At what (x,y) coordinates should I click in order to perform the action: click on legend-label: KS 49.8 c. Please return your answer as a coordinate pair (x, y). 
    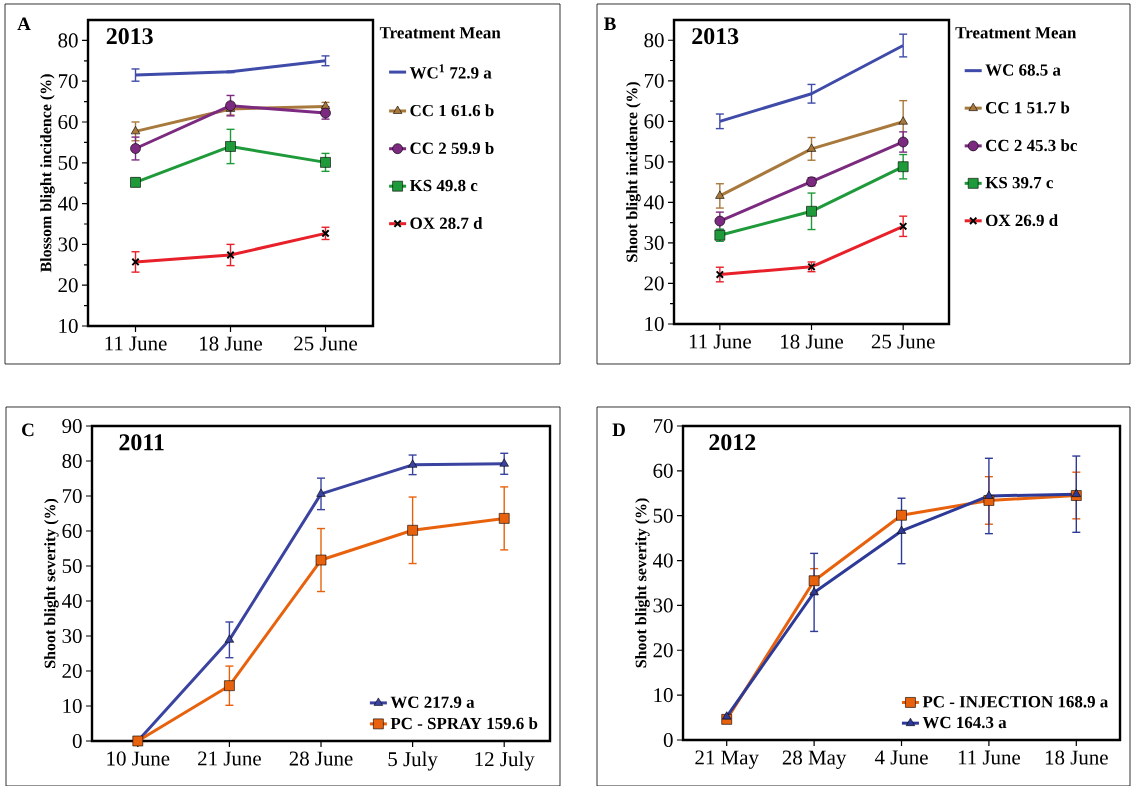
    Looking at the image, I should click on (443, 185).